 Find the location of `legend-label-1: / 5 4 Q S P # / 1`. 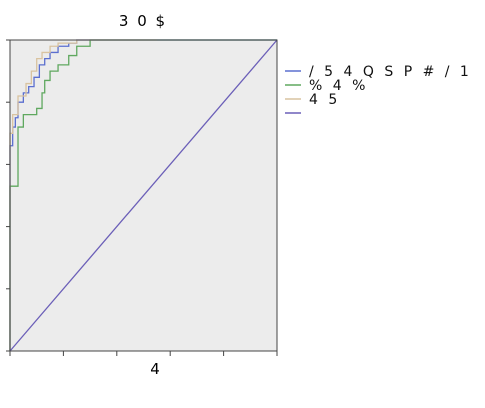

legend-label-1: / 5 4 Q S P # / 1 is located at coordinates (390, 72).